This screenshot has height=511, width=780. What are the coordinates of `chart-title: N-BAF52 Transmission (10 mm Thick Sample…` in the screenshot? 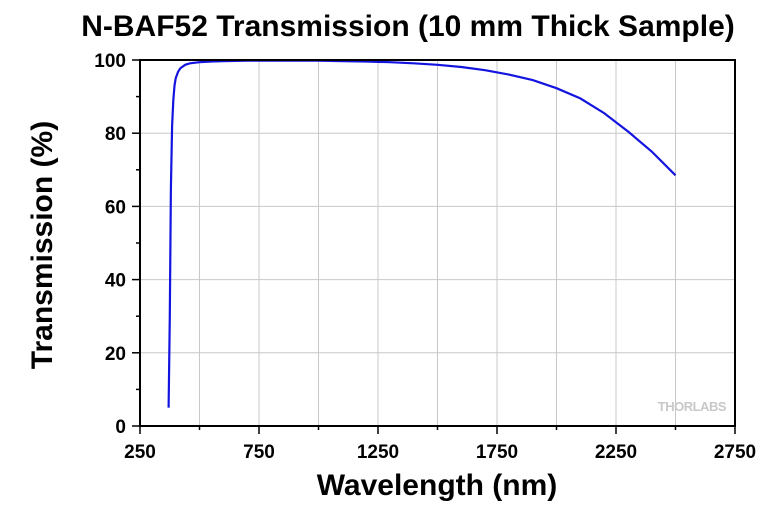 It's located at (408, 26).